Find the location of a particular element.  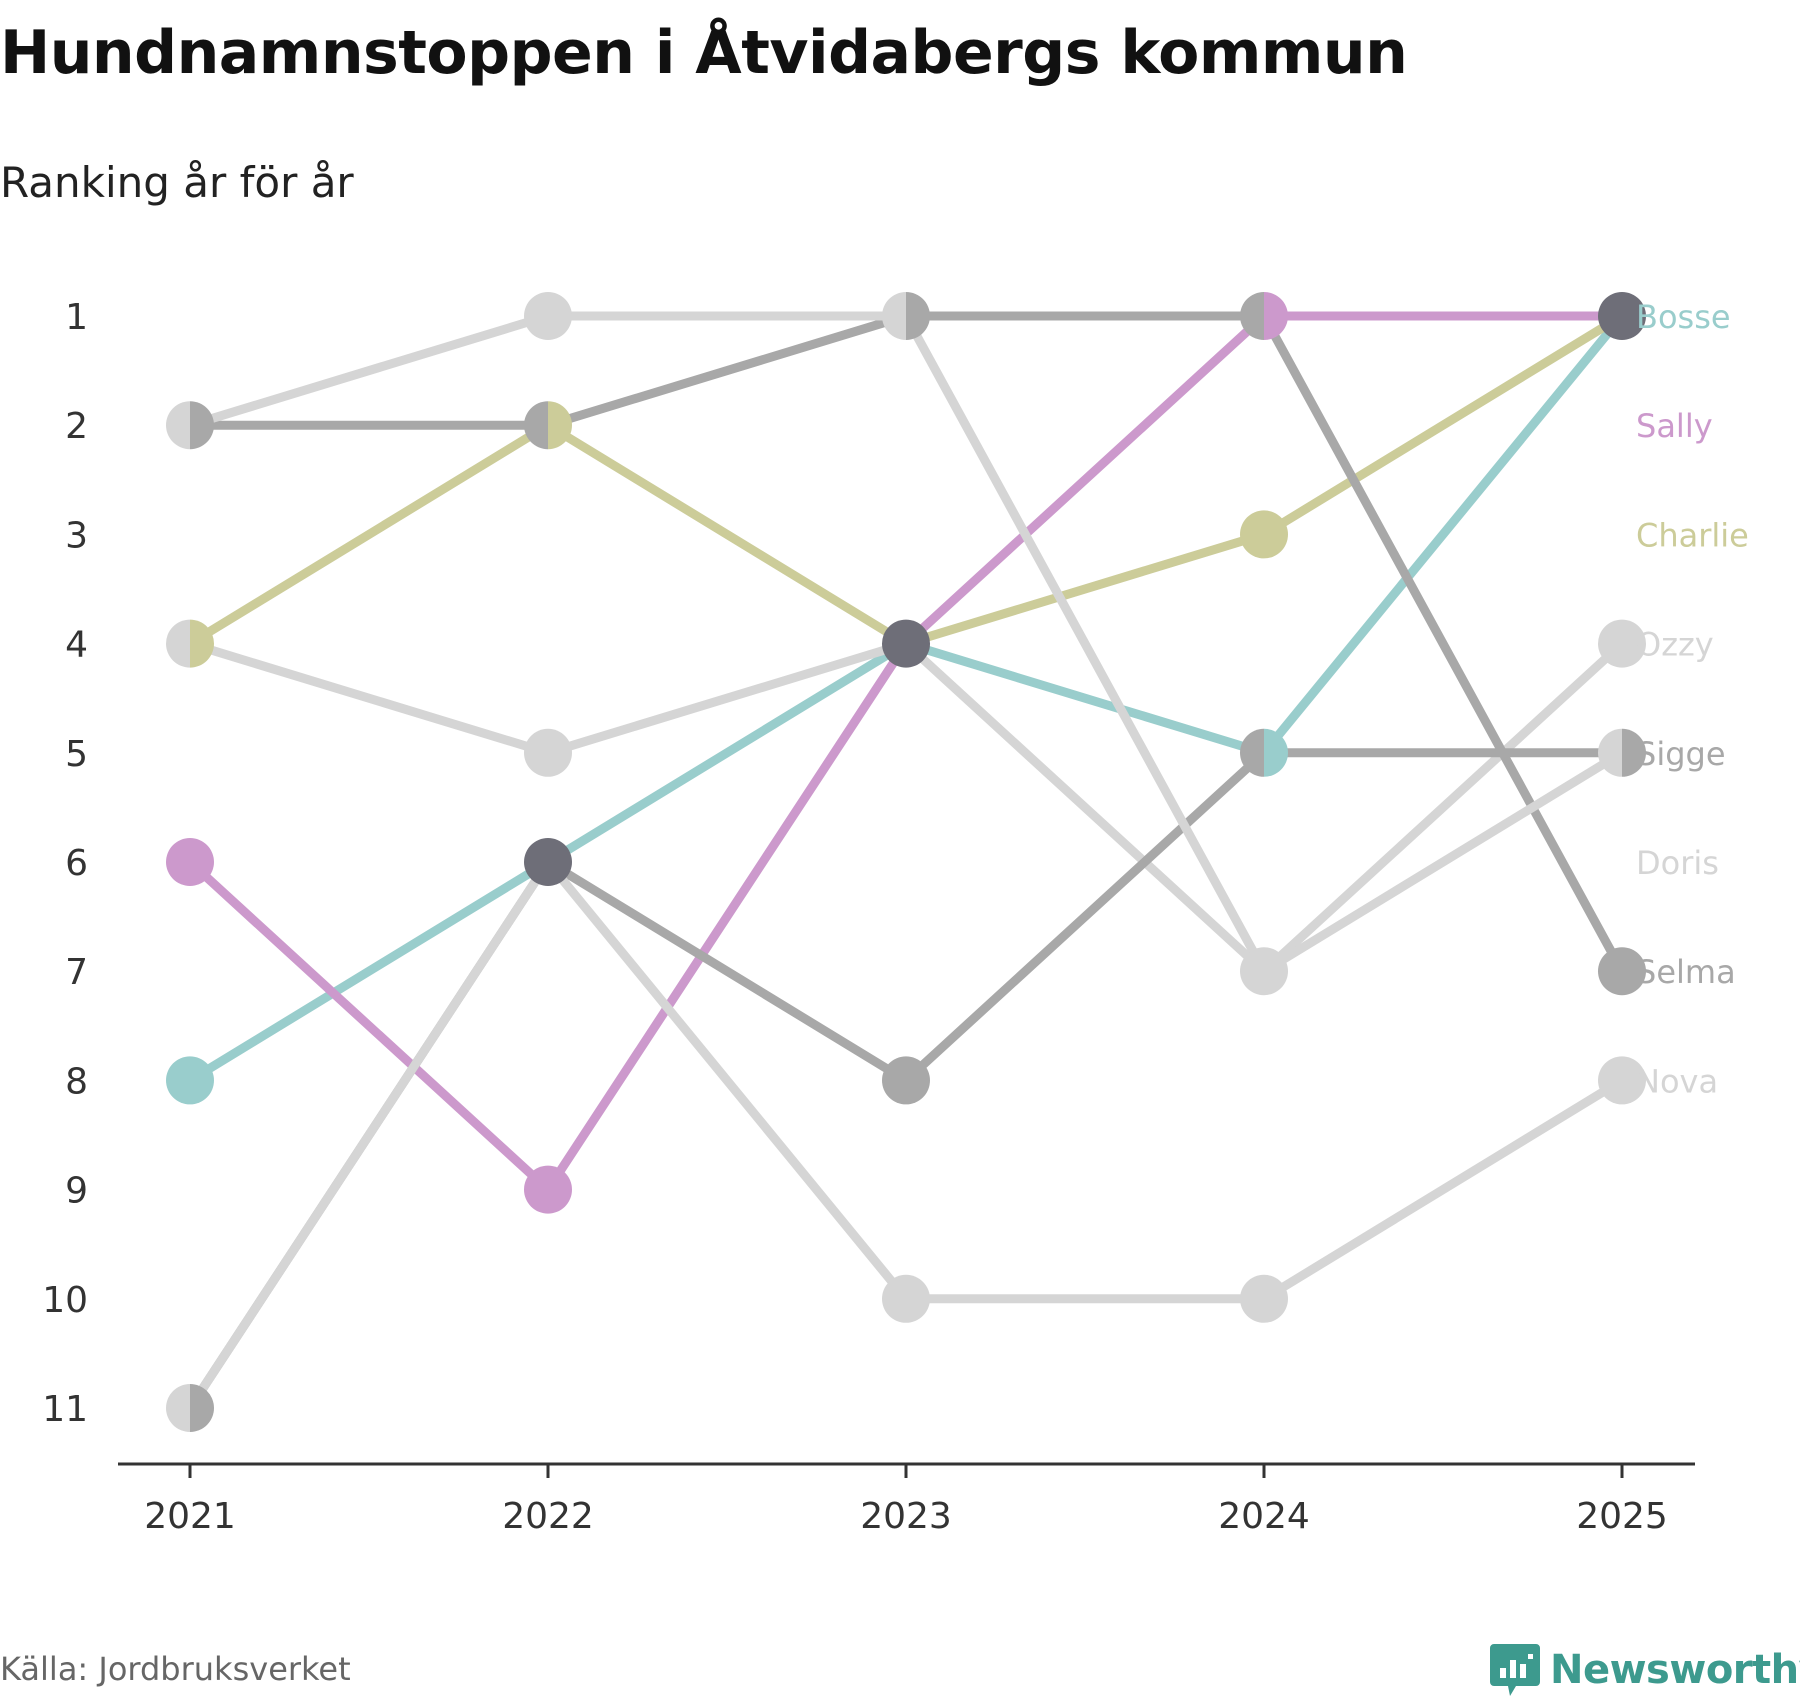

y-tick-label-8: 8 is located at coordinates (76, 1081).